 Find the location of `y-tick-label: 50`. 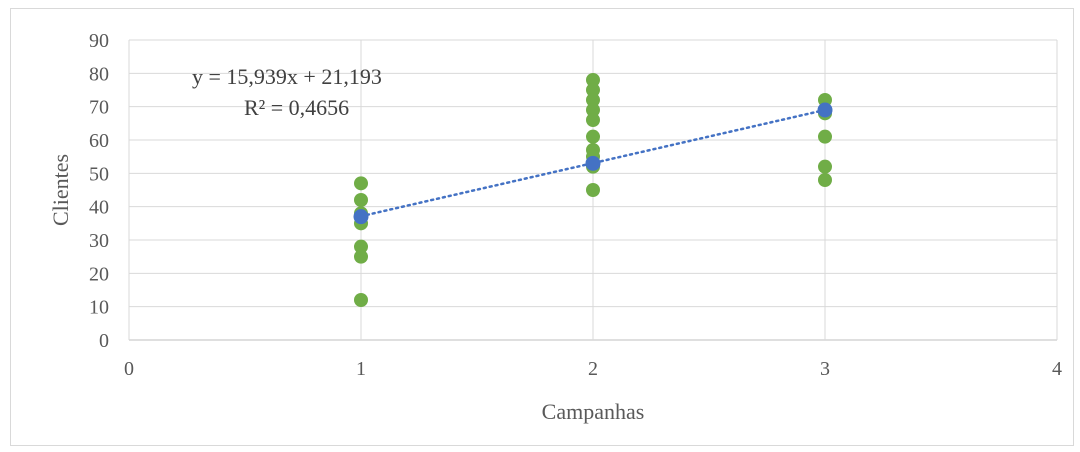

y-tick-label: 50 is located at coordinates (99, 174).